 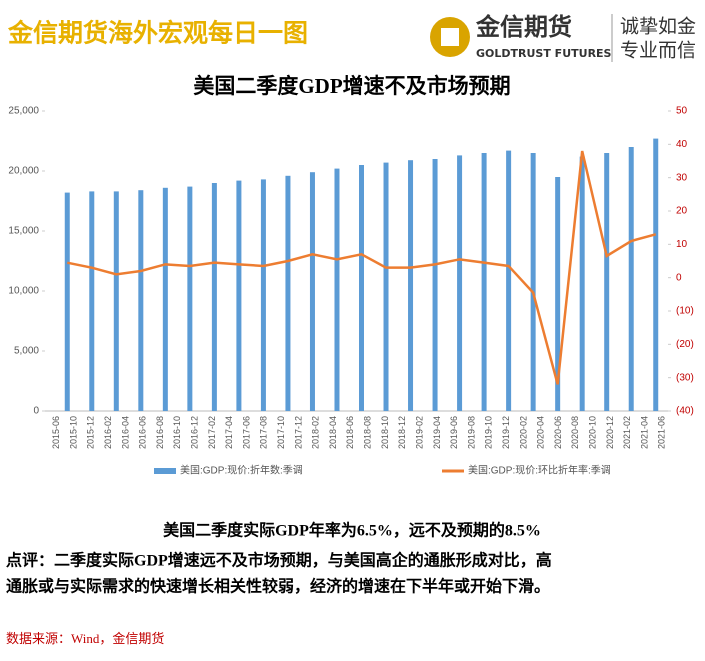 What do you see at coordinates (23, 111) in the screenshot?
I see `y-tick-label: 25,000` at bounding box center [23, 111].